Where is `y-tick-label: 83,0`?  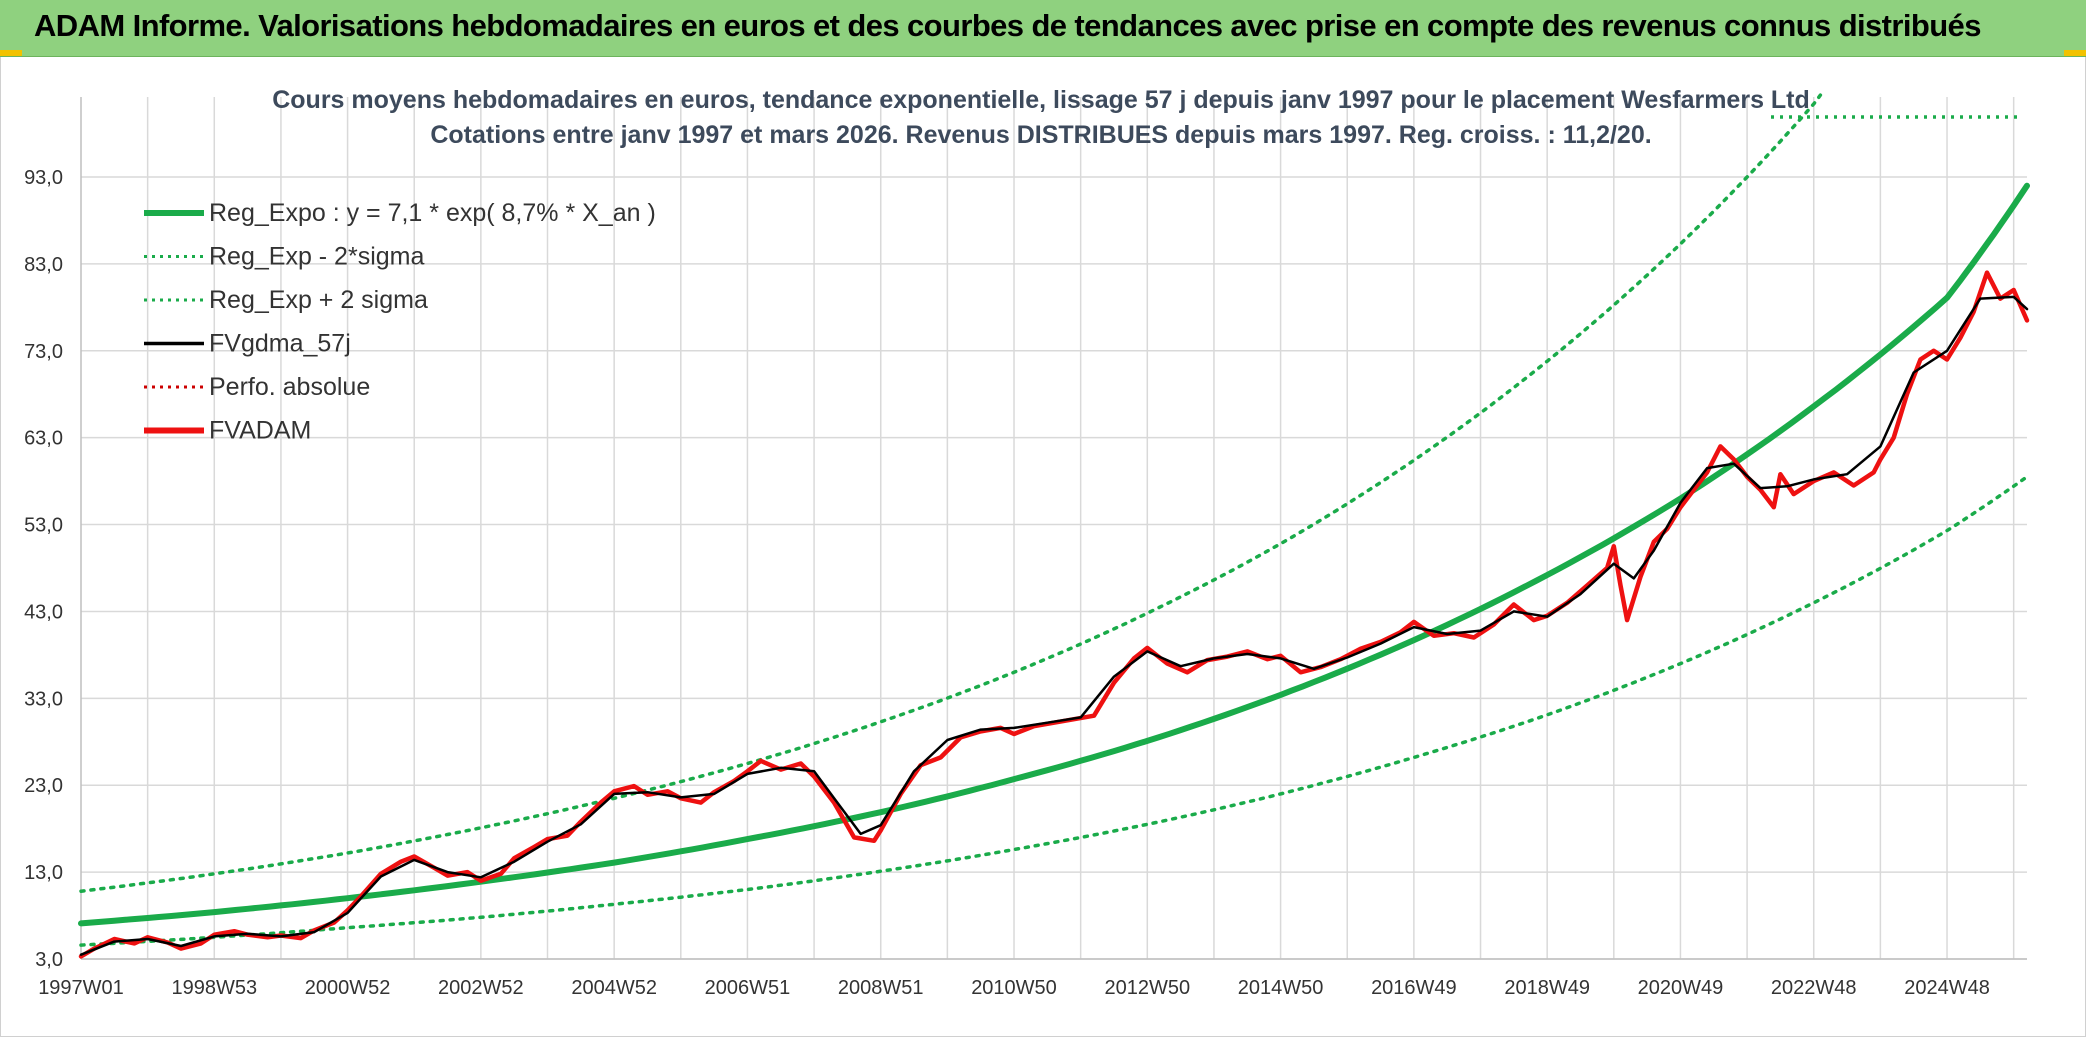 y-tick-label: 83,0 is located at coordinates (43, 265).